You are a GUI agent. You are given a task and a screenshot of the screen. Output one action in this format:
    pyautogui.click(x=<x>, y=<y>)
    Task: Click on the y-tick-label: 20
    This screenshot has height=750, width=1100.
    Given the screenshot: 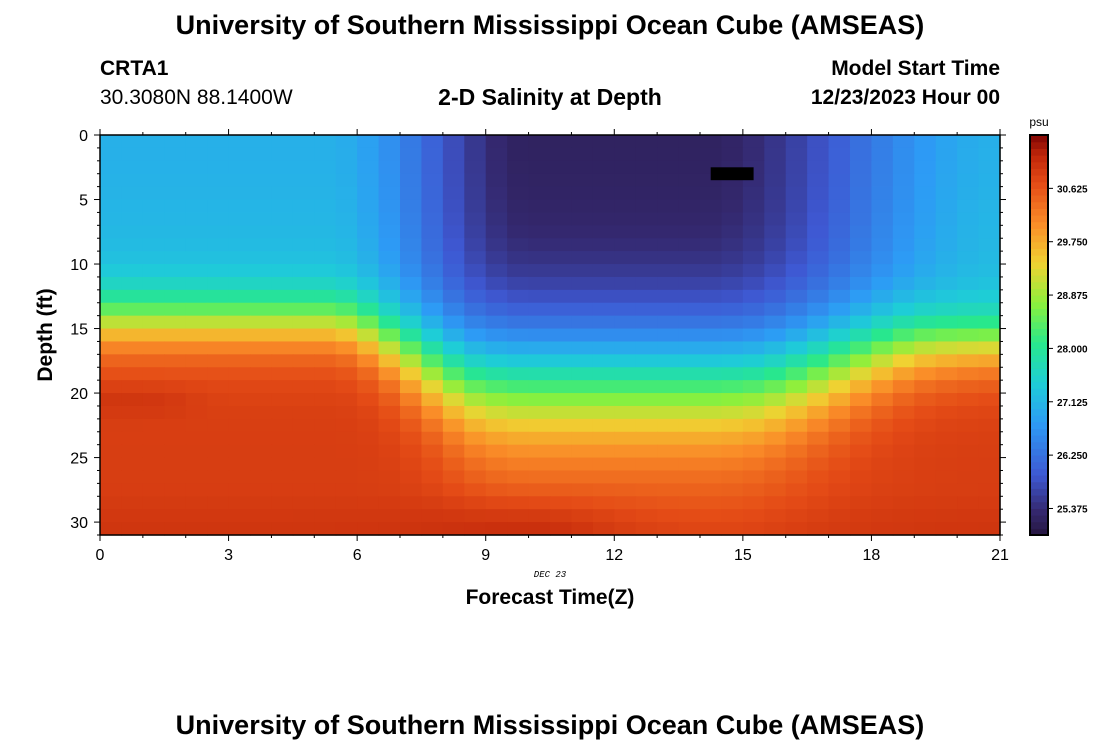 What is the action you would take?
    pyautogui.click(x=79, y=394)
    